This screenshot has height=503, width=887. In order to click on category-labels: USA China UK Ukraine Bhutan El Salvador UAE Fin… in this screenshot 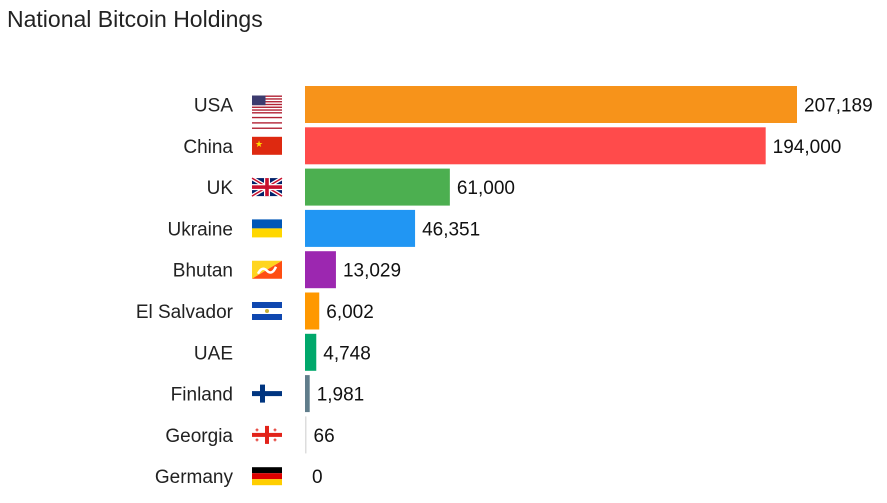, I will do `click(185, 292)`.